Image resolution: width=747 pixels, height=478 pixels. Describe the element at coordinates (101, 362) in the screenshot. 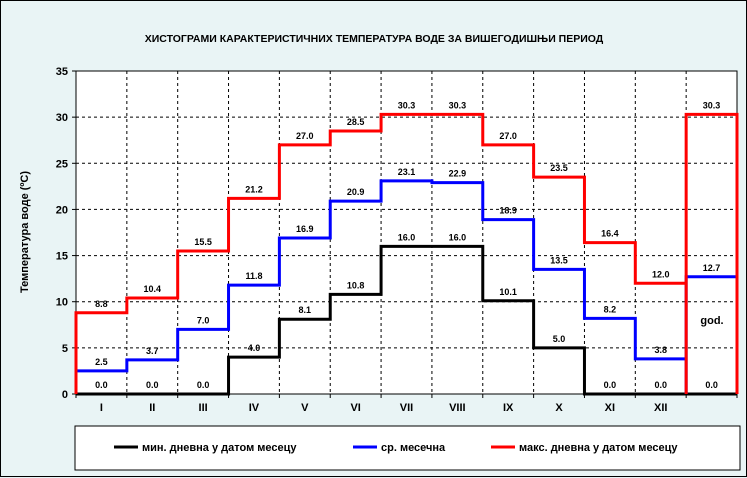

I see `data-label: 2.5` at that location.